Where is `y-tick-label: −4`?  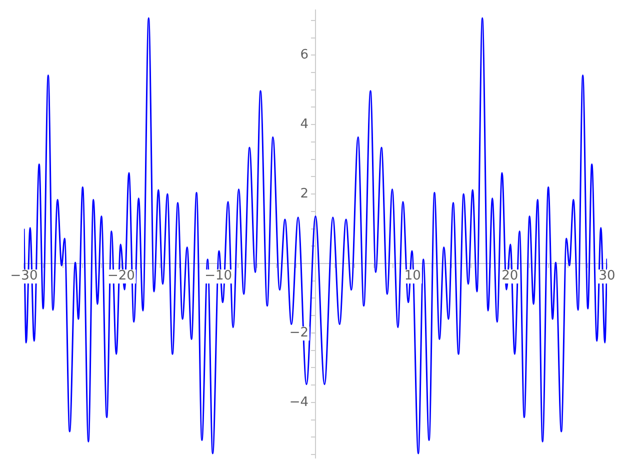
y-tick-label: −4 is located at coordinates (298, 402).